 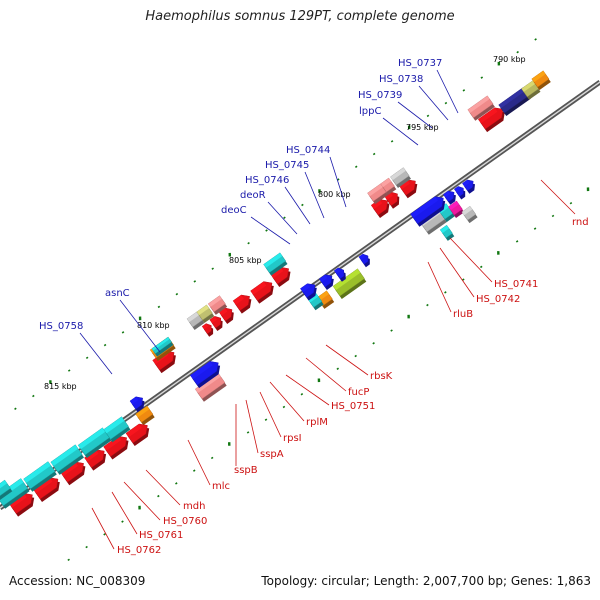 I want to click on gene-label-rpsI: rpsI, so click(x=292, y=438).